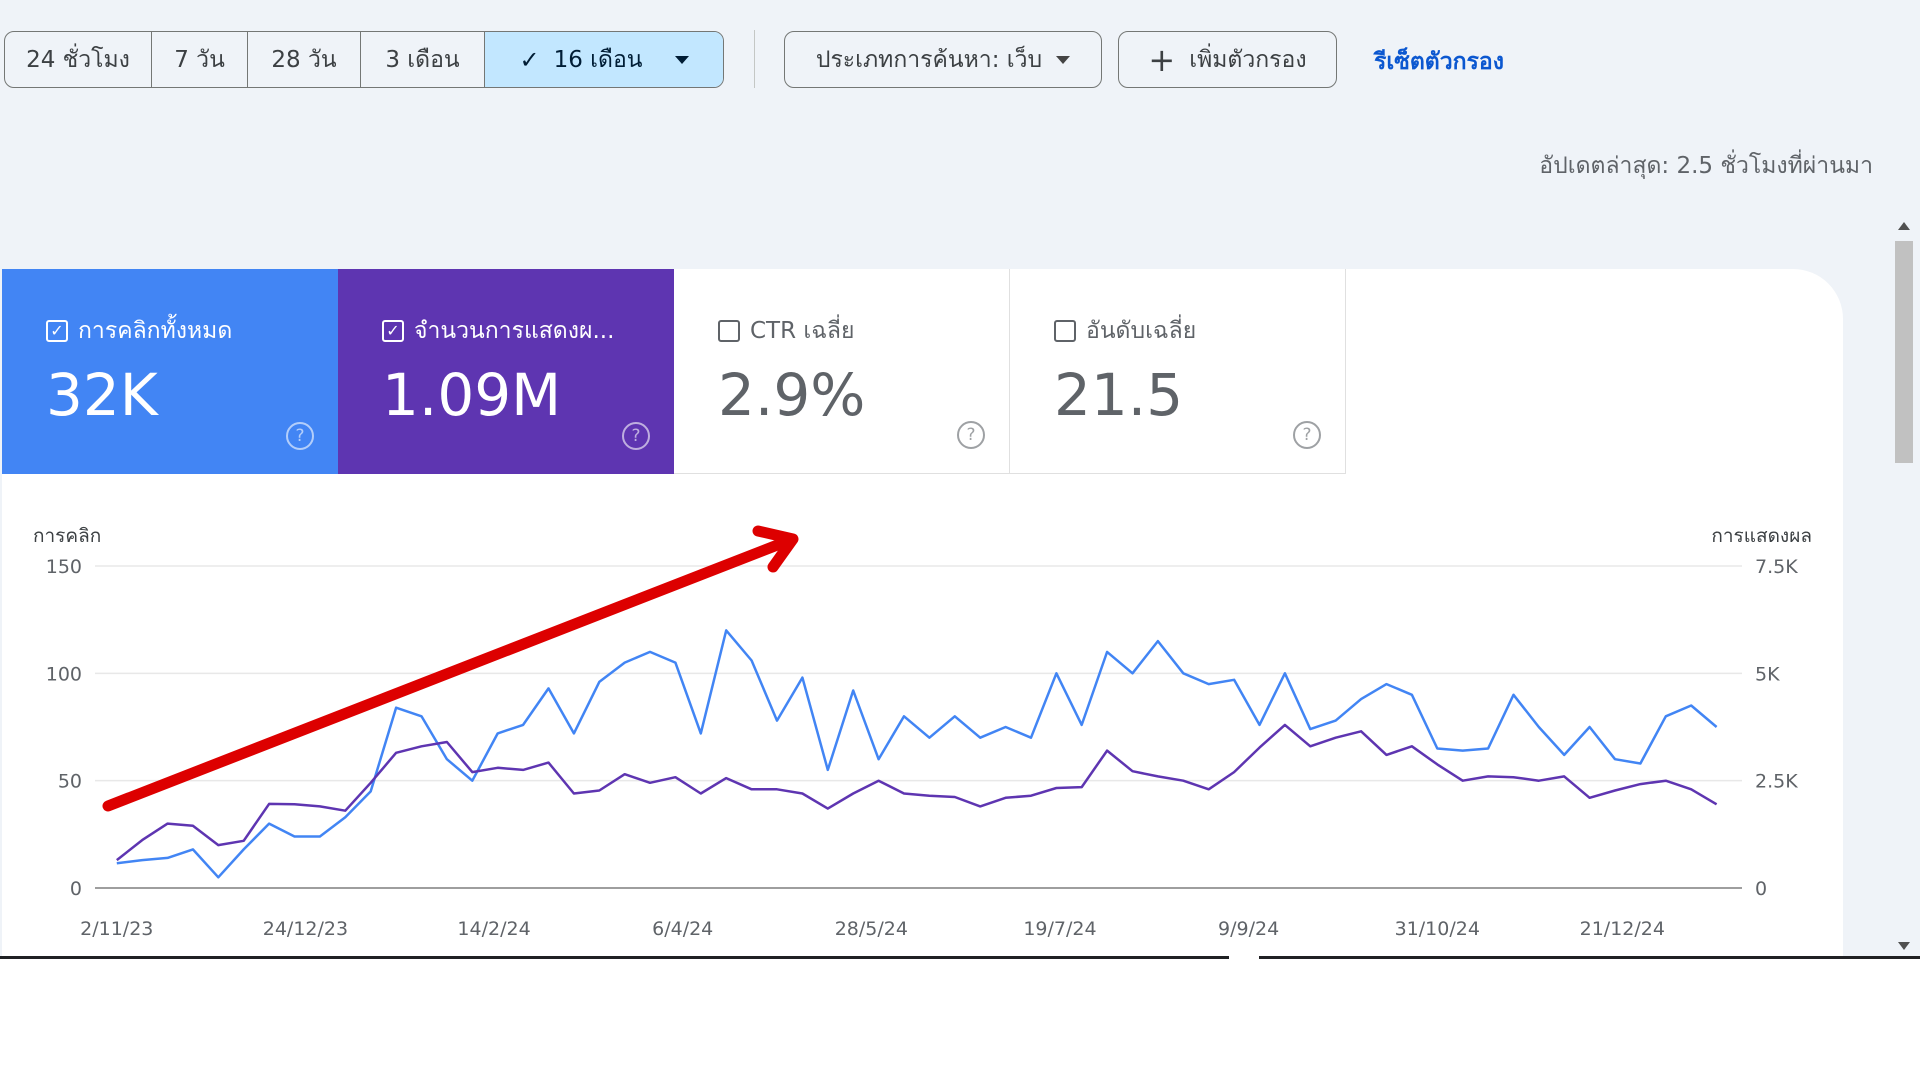 This screenshot has height=1080, width=1920. Describe the element at coordinates (1244, 957) in the screenshot. I see `bottom-border-gap` at that location.